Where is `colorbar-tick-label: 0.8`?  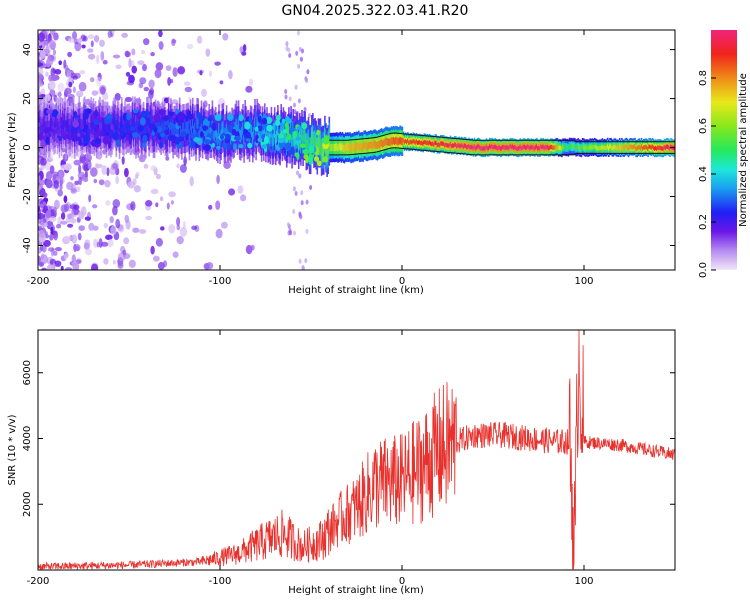
colorbar-tick-label: 0.8 is located at coordinates (703, 78).